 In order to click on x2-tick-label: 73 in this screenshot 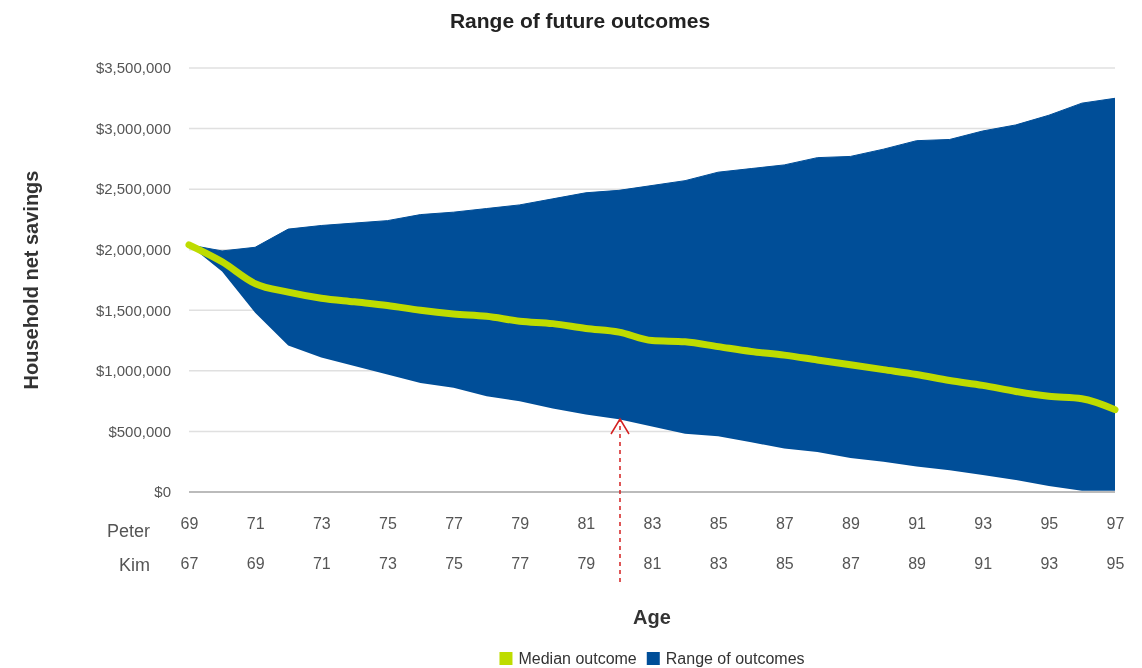, I will do `click(388, 564)`.